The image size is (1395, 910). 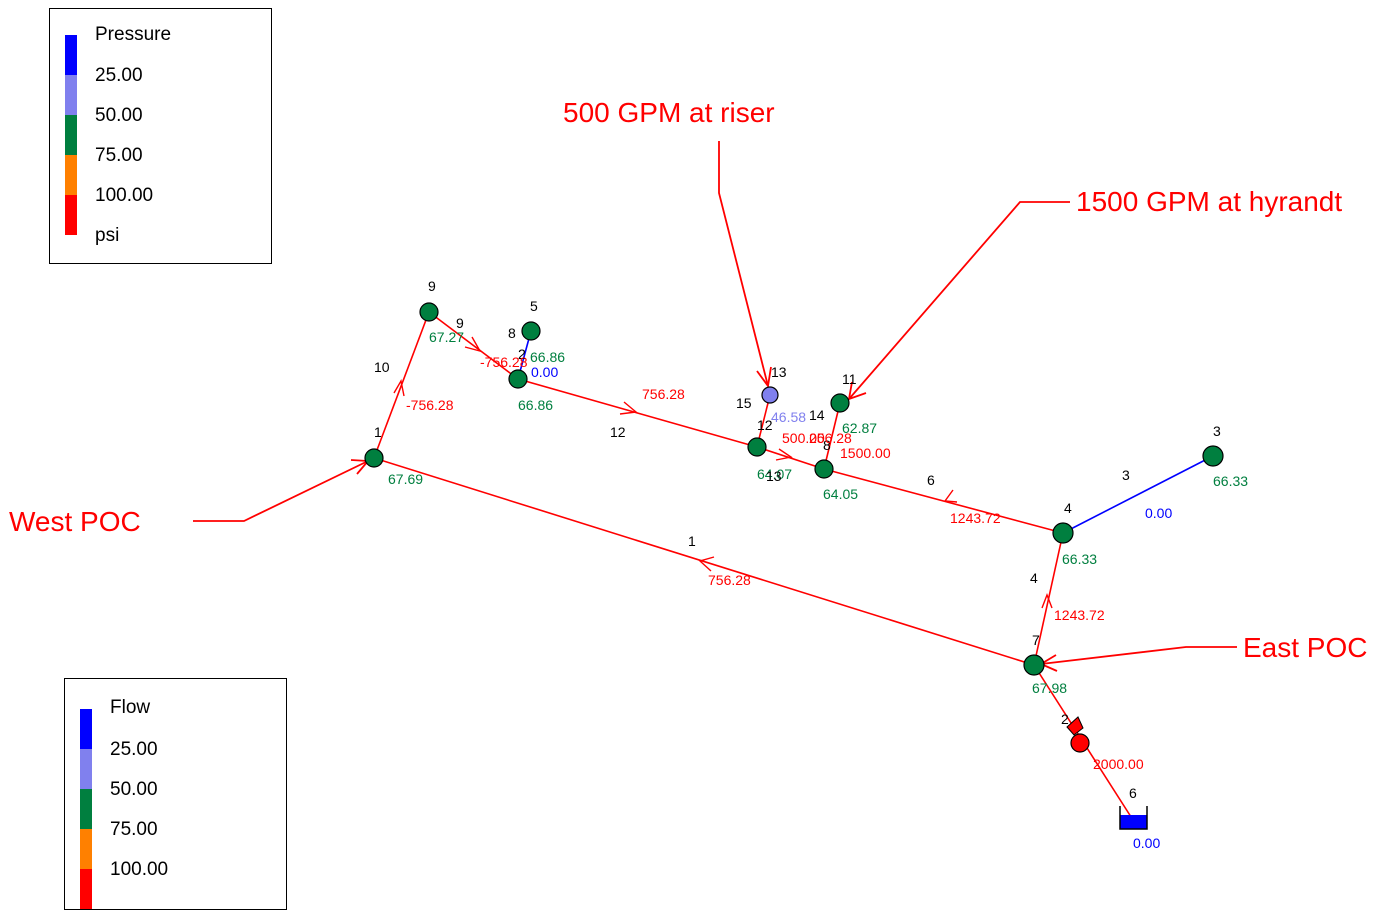 What do you see at coordinates (931, 480) in the screenshot?
I see `link-id-label: 6` at bounding box center [931, 480].